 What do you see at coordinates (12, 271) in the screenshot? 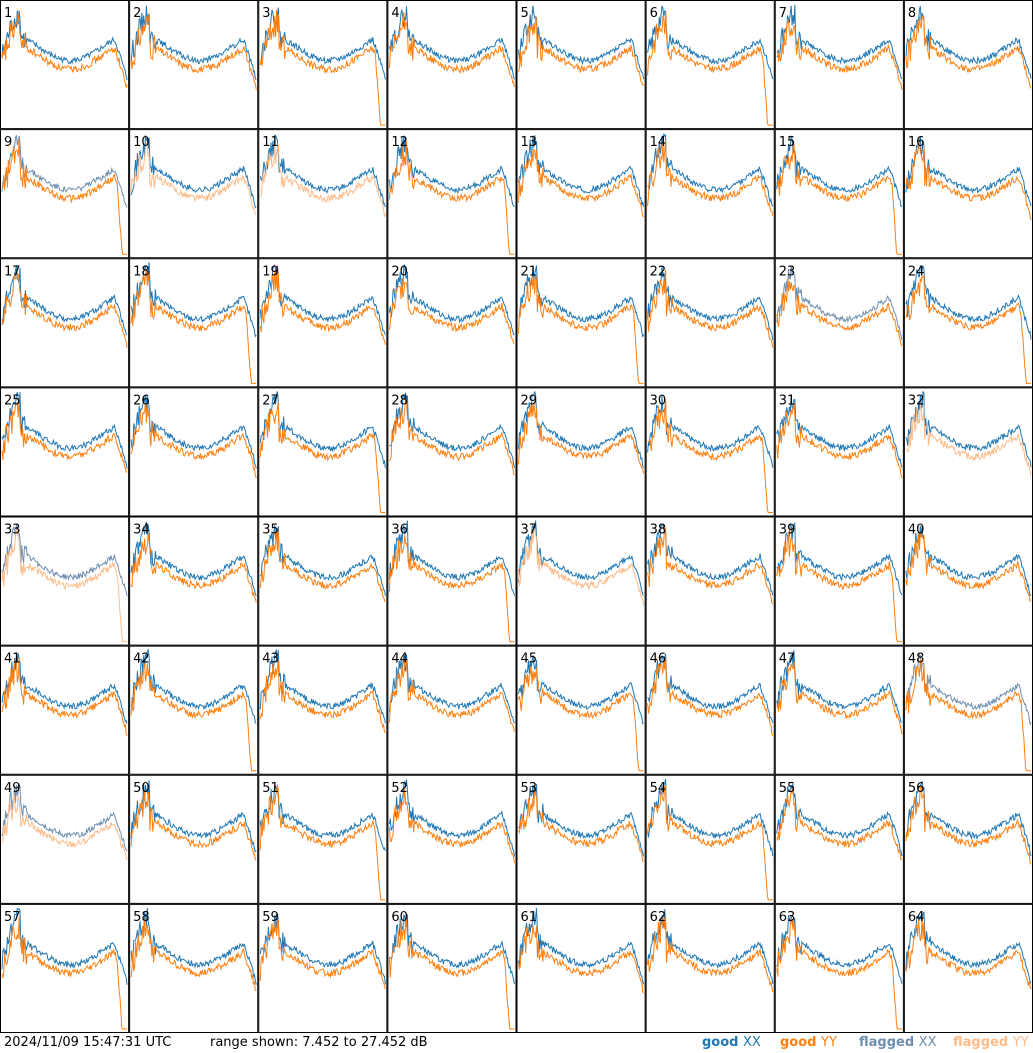
I see `panel-label: 17` at bounding box center [12, 271].